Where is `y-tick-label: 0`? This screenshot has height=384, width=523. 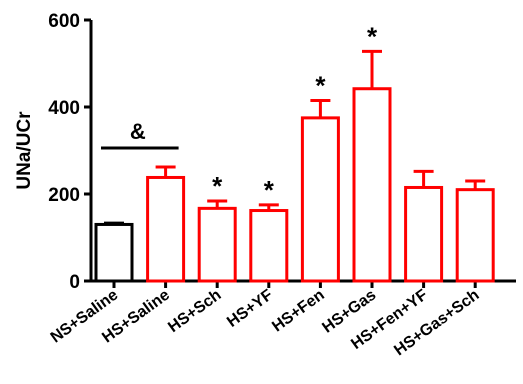 y-tick-label: 0 is located at coordinates (74, 282).